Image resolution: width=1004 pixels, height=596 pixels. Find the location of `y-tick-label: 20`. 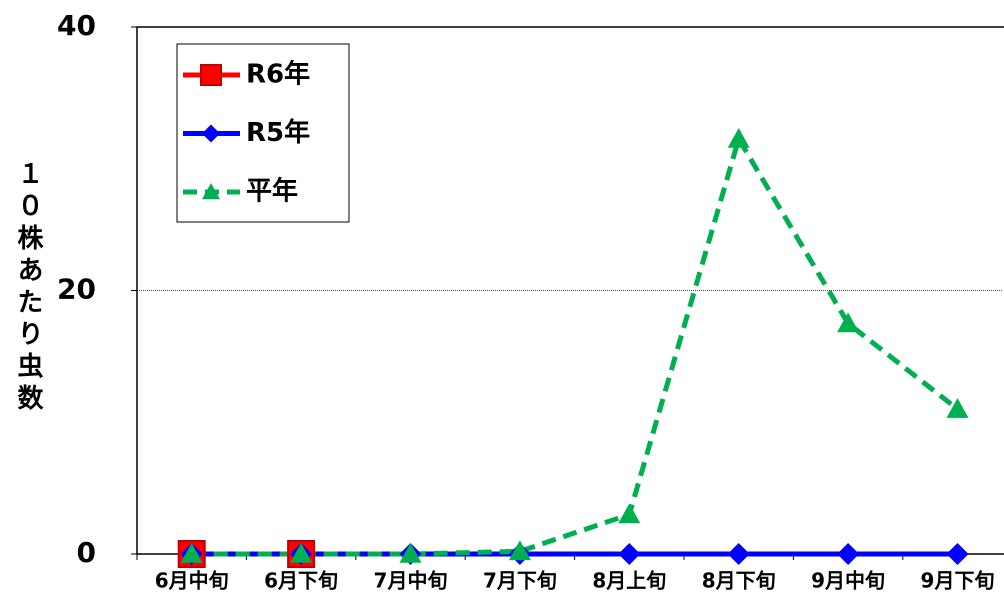

y-tick-label: 20 is located at coordinates (76, 289).